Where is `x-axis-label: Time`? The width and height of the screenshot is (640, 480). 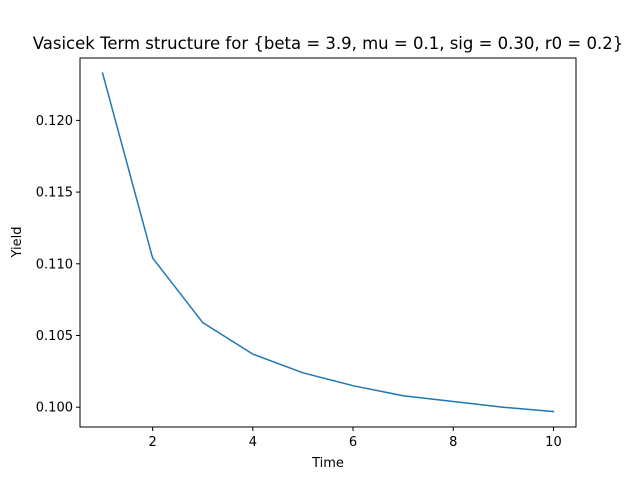 x-axis-label: Time is located at coordinates (327, 463).